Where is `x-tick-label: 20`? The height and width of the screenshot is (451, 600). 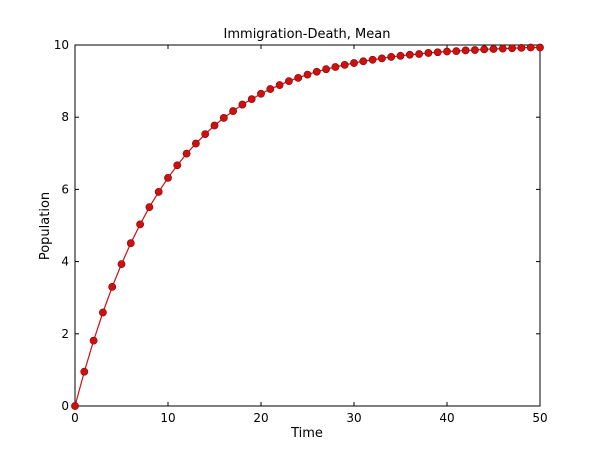
x-tick-label: 20 is located at coordinates (260, 418).